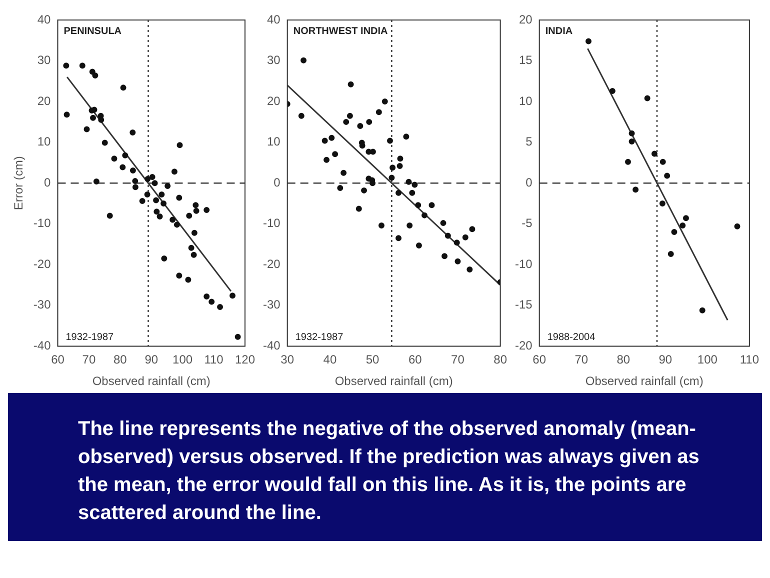  I want to click on text: INDIA, so click(559, 31).